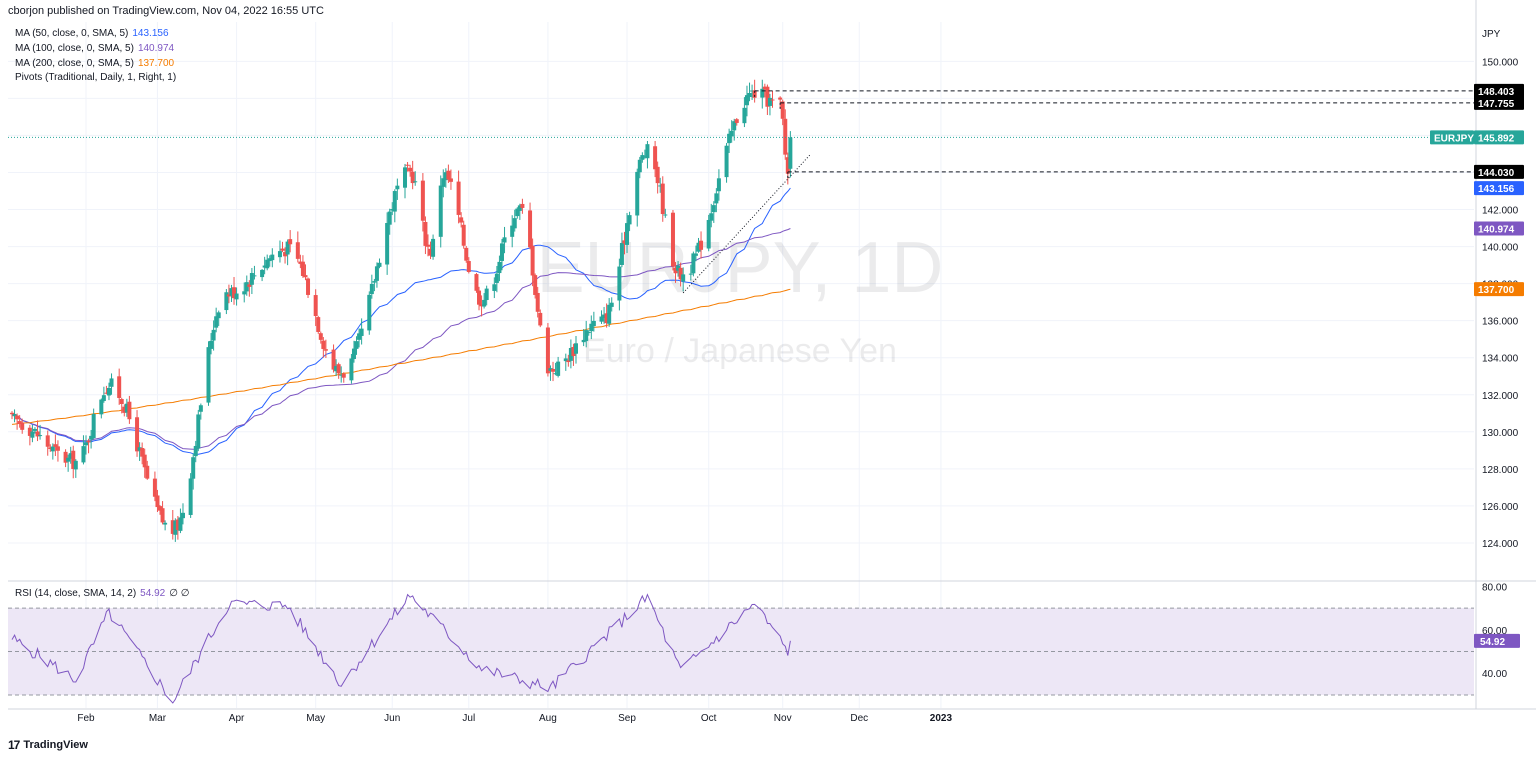  What do you see at coordinates (48, 745) in the screenshot?
I see `tradingview-brand: 17 TradingView` at bounding box center [48, 745].